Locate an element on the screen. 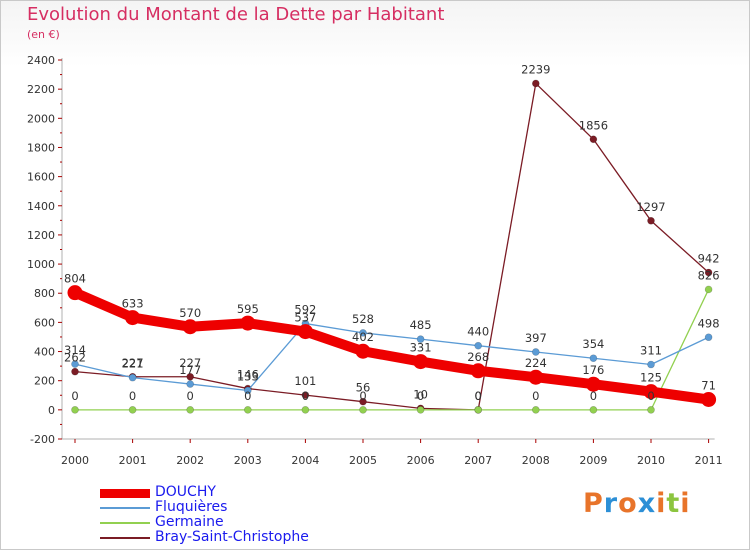 This screenshot has height=550, width=750. data-label: 101 is located at coordinates (305, 381).